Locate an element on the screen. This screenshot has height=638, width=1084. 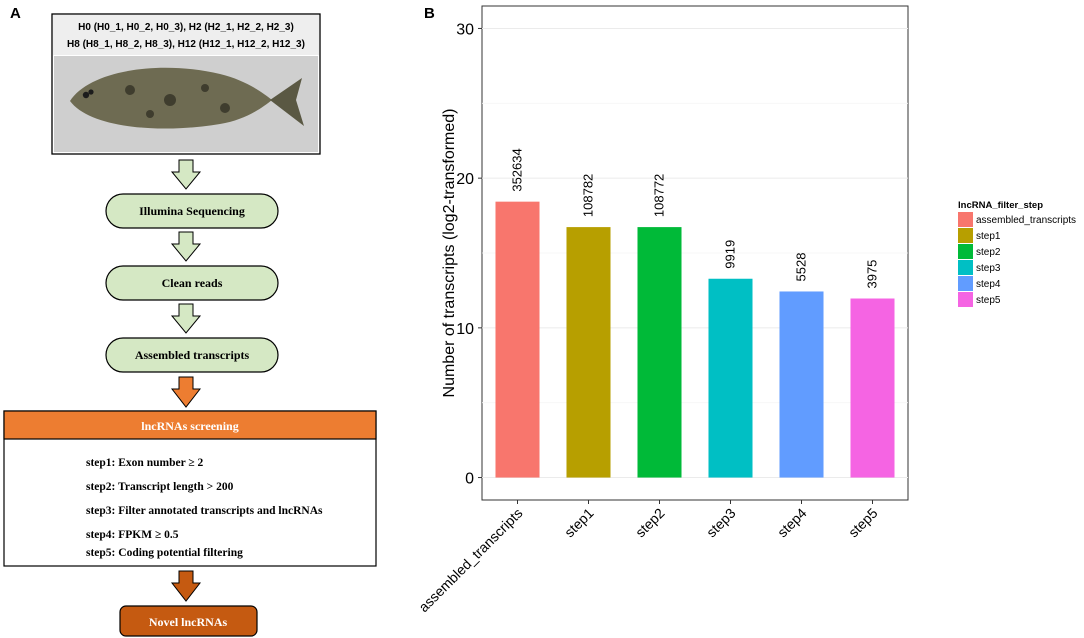
assembled-transcripts-box is located at coordinates (192, 355).